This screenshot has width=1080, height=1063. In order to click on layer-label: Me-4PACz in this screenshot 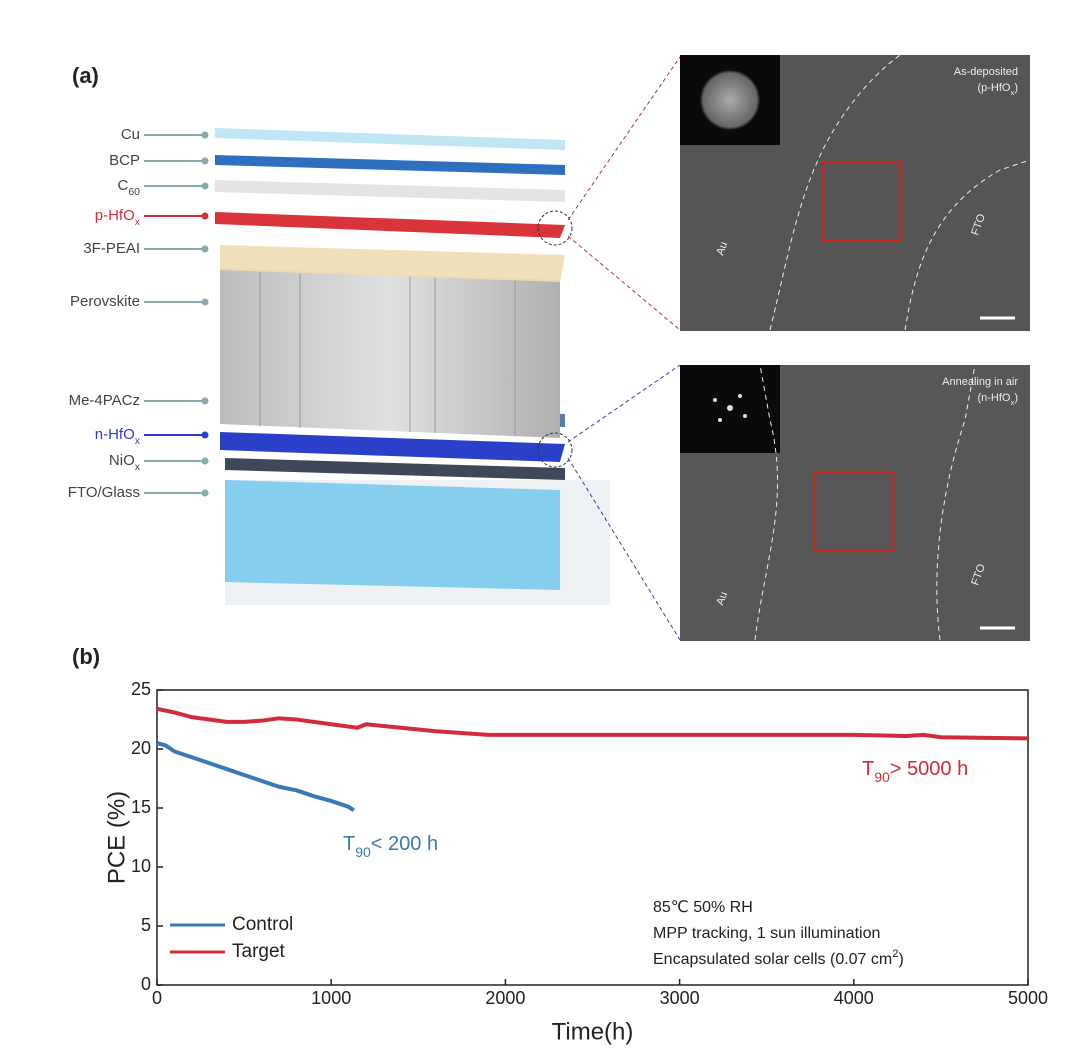, I will do `click(104, 400)`.